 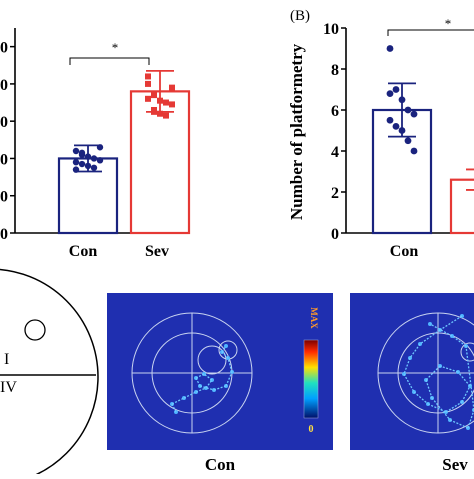 I want to click on heatmap-con-track, so click(x=202, y=379).